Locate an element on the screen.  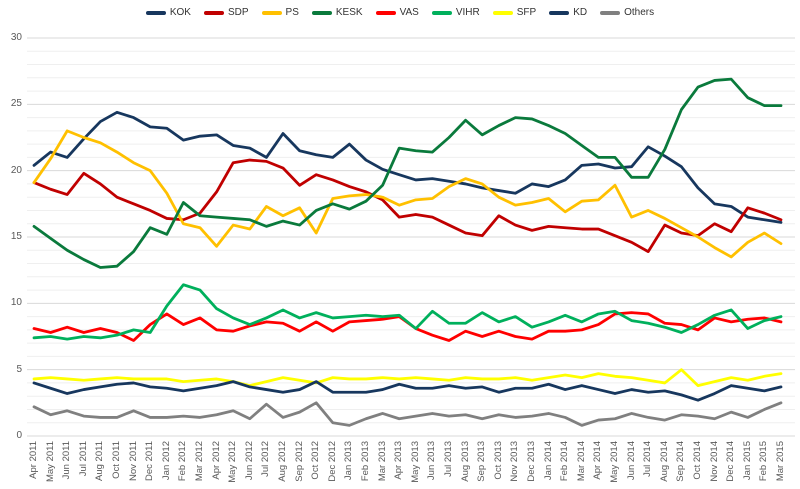
y-axis-label: 30 is located at coordinates (16, 37).